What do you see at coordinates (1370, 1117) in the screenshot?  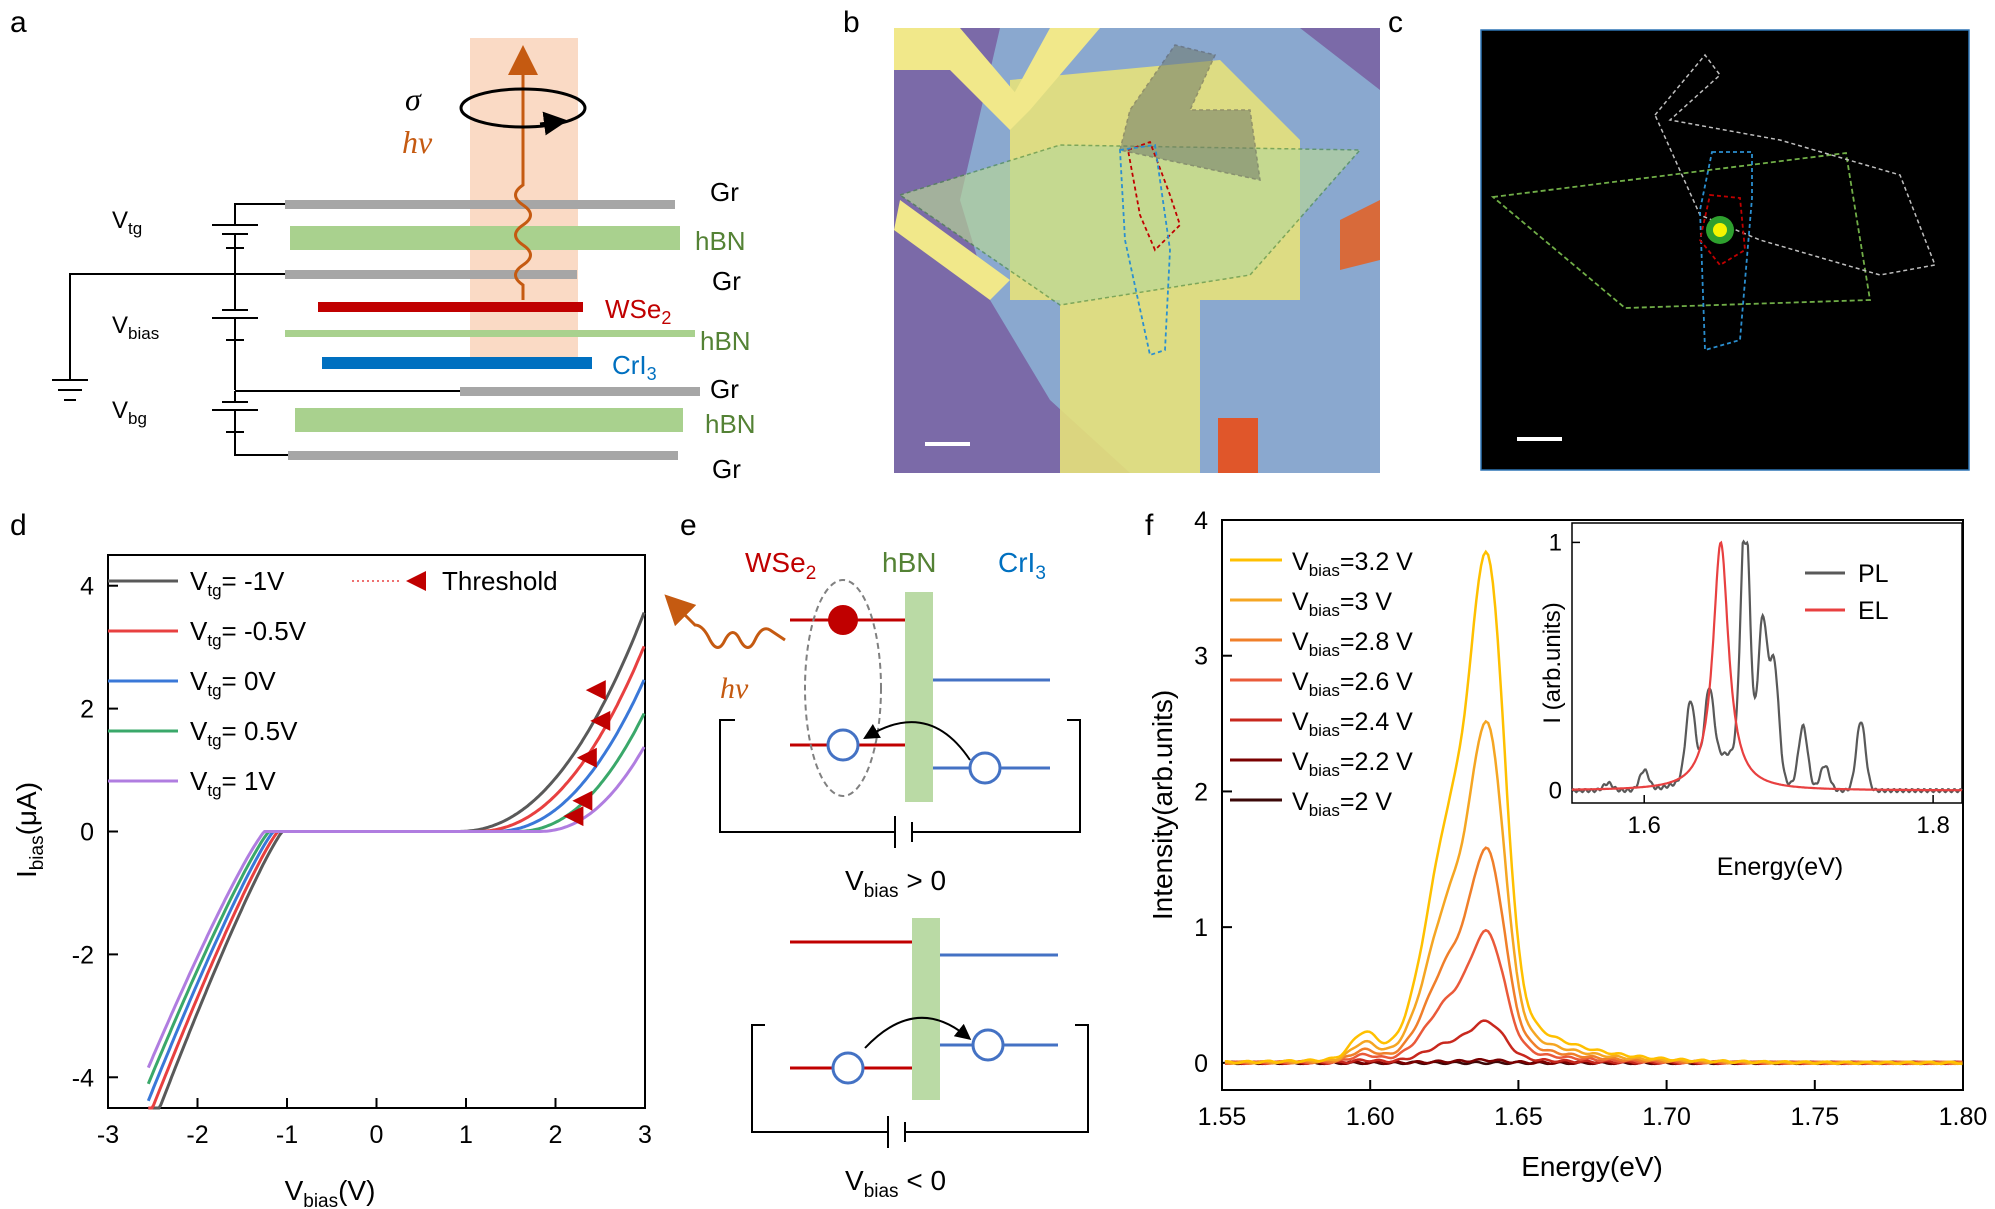 I see `f-xtick-label-1: 1.60` at bounding box center [1370, 1117].